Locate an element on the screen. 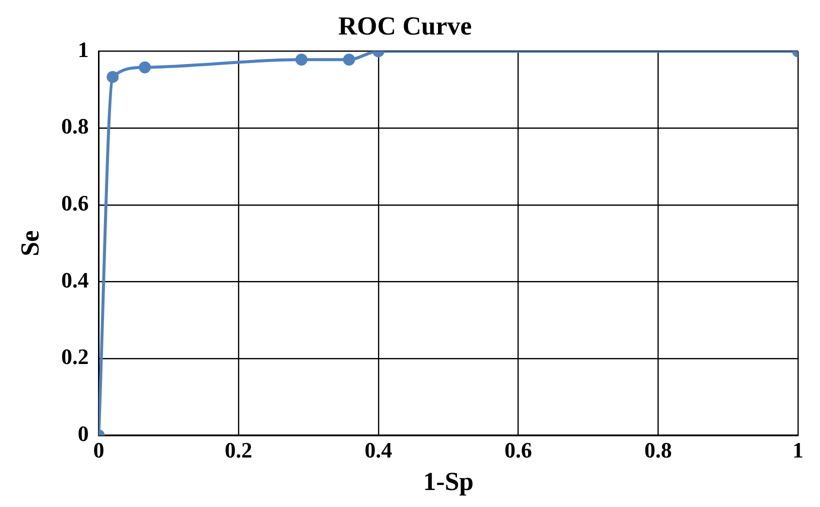 The width and height of the screenshot is (820, 507). x-axis-title: 1-Sp is located at coordinates (448, 481).